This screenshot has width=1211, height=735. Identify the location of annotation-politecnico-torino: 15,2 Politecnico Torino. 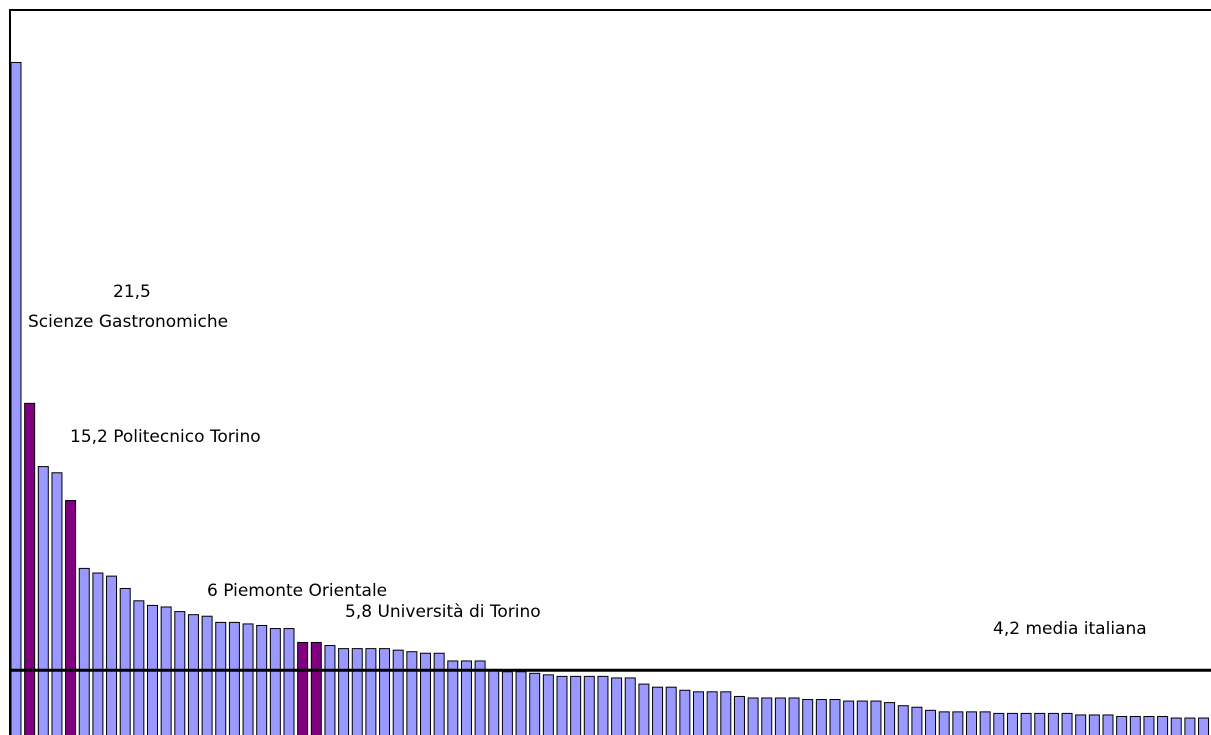
(165, 437).